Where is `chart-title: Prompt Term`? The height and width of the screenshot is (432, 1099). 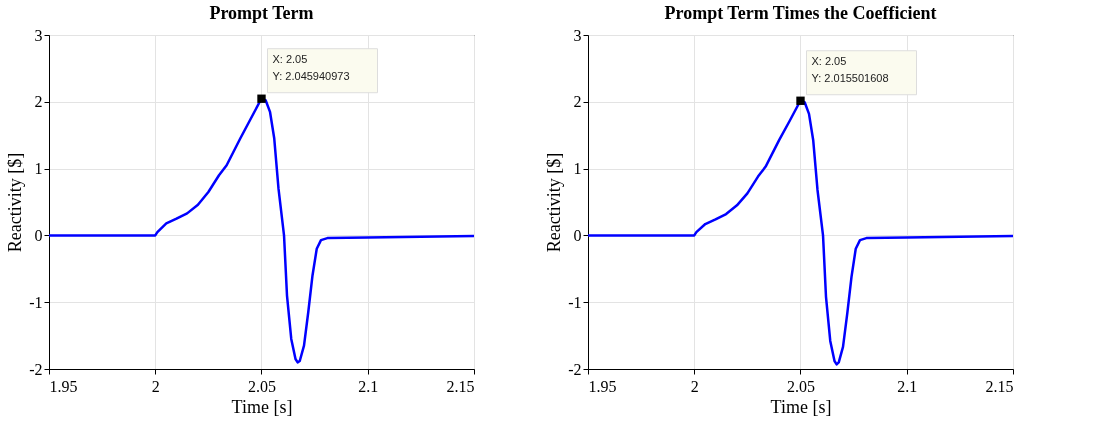
chart-title: Prompt Term is located at coordinates (261, 13).